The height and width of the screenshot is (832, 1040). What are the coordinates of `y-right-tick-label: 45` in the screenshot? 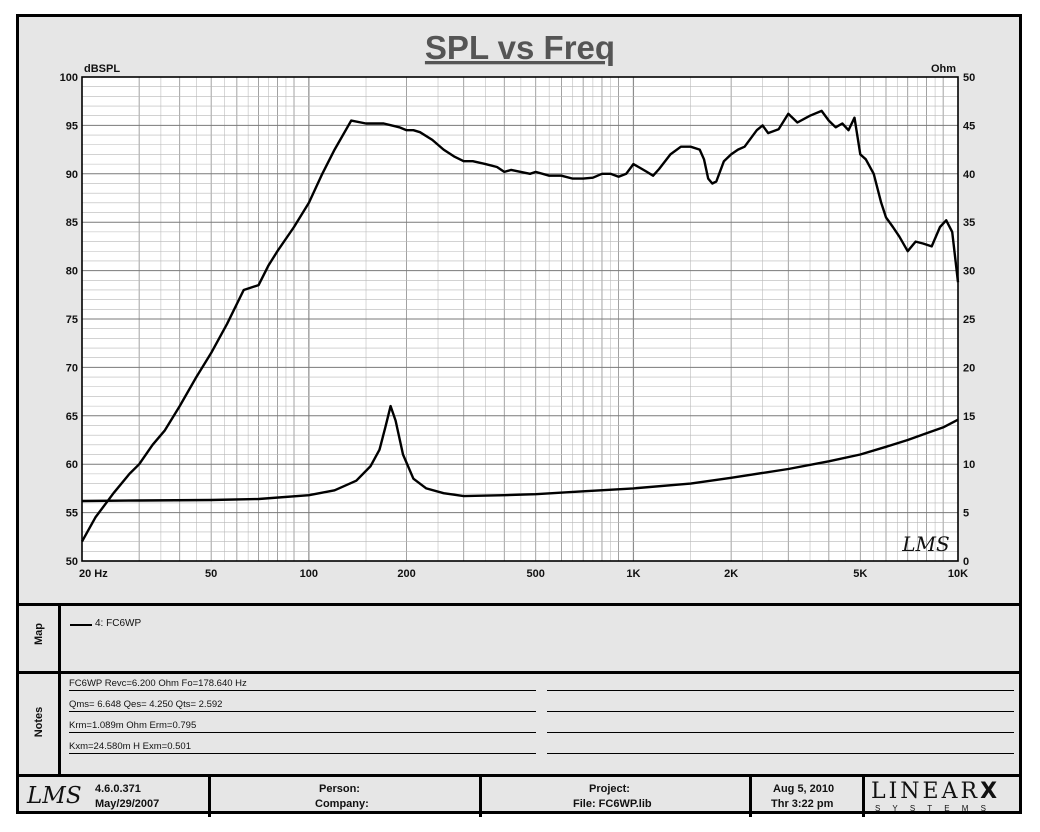 It's located at (969, 126).